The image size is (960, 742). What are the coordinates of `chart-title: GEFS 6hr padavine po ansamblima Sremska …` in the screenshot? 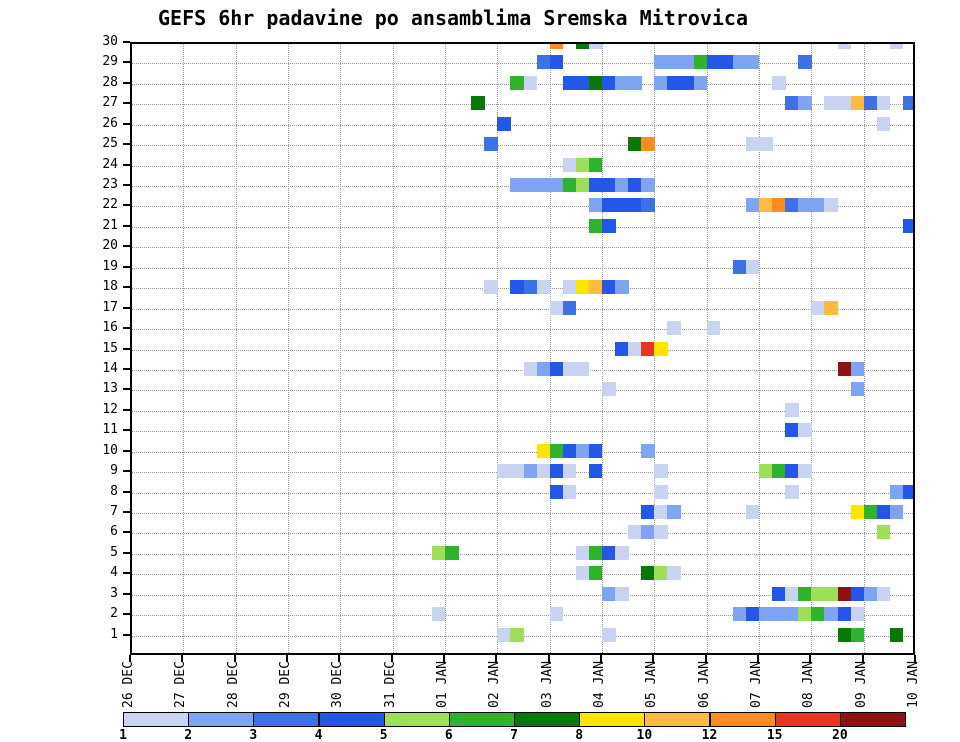 It's located at (453, 18).